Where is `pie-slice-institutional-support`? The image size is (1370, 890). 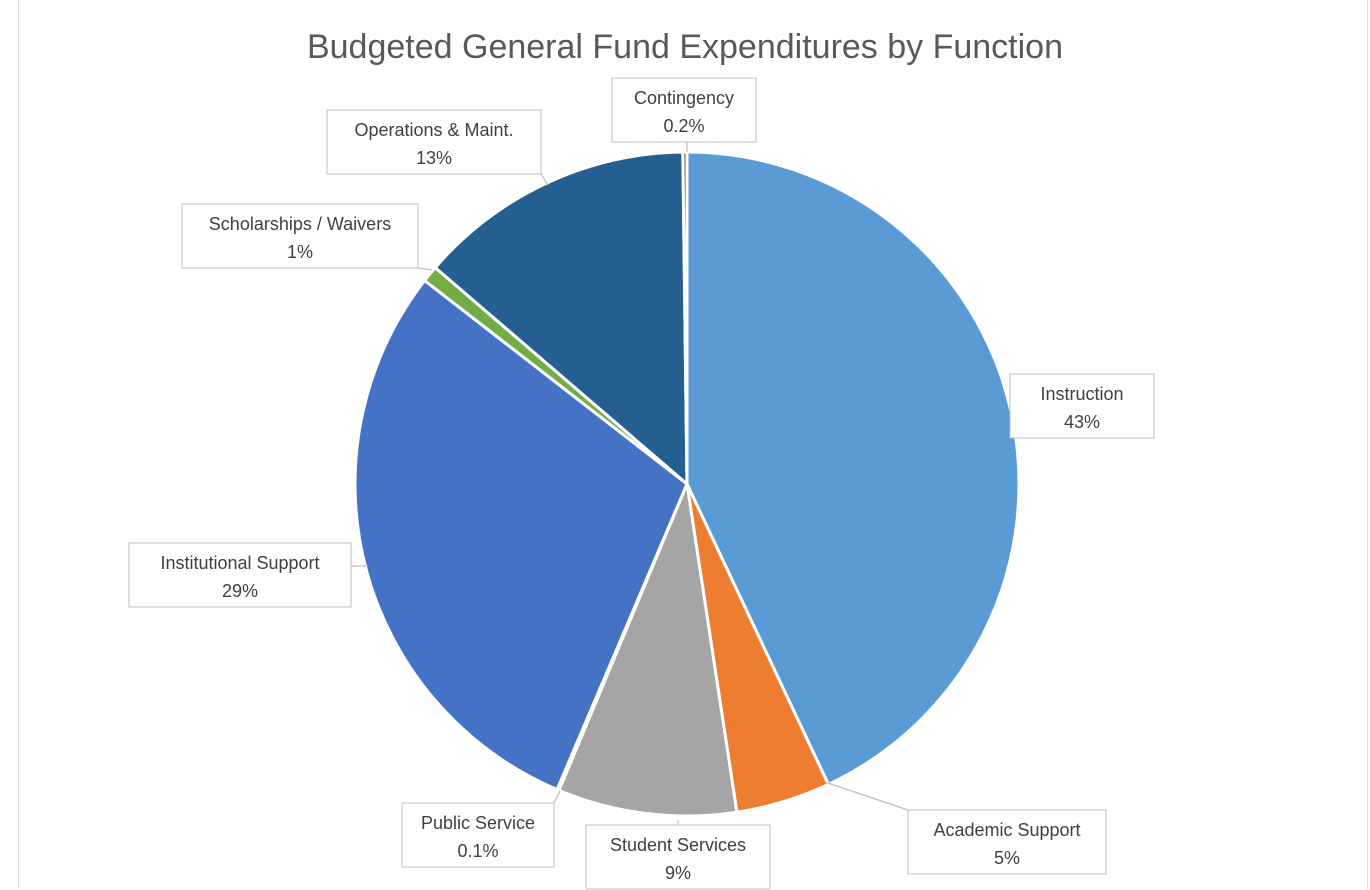
pie-slice-institutional-support is located at coordinates (521, 535).